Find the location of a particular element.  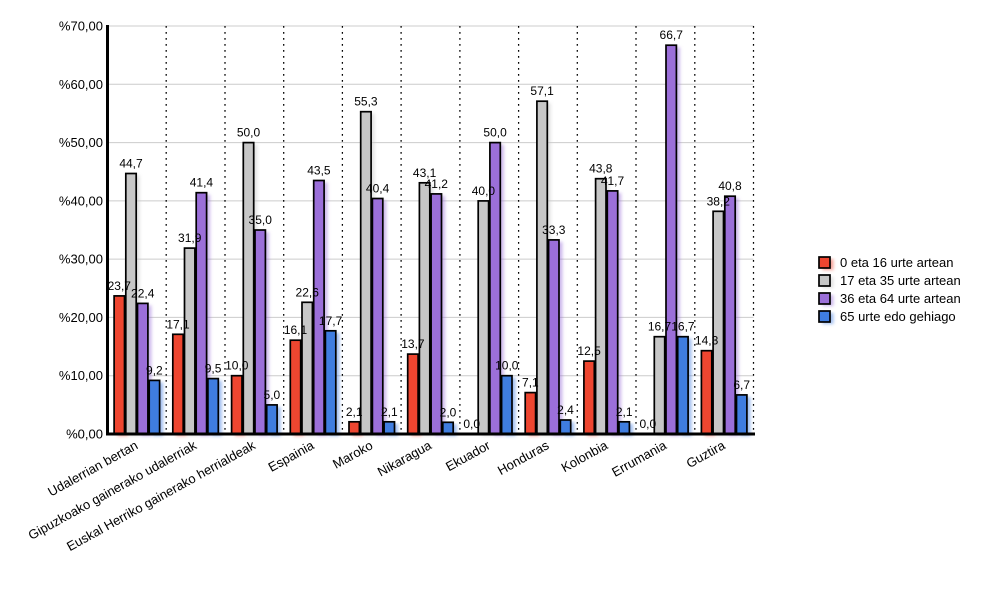

svg-text: 57,1 is located at coordinates (542, 91).